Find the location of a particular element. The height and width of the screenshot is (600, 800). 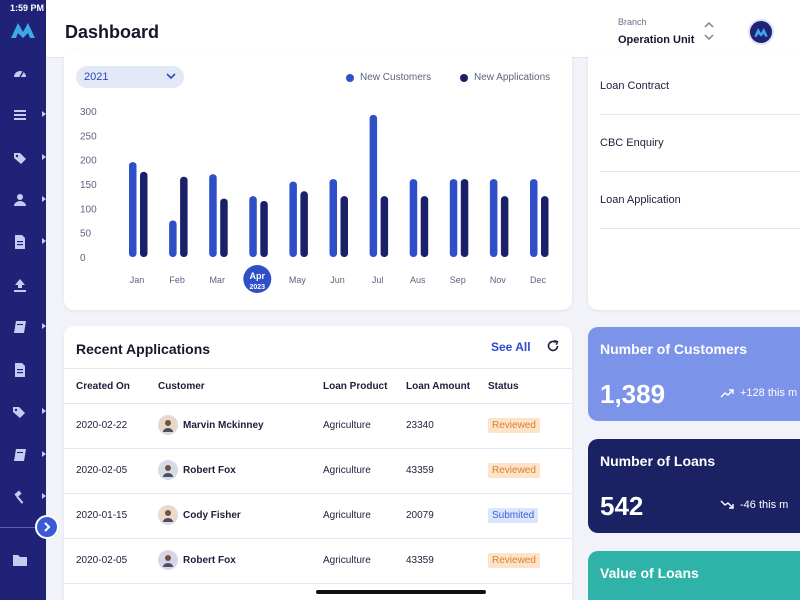

stat-trend: +128 this m is located at coordinates (758, 393).